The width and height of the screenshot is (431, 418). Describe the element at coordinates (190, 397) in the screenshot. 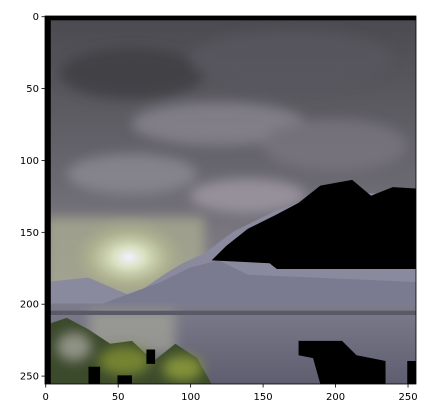

I see `x-tick-label: 100` at that location.